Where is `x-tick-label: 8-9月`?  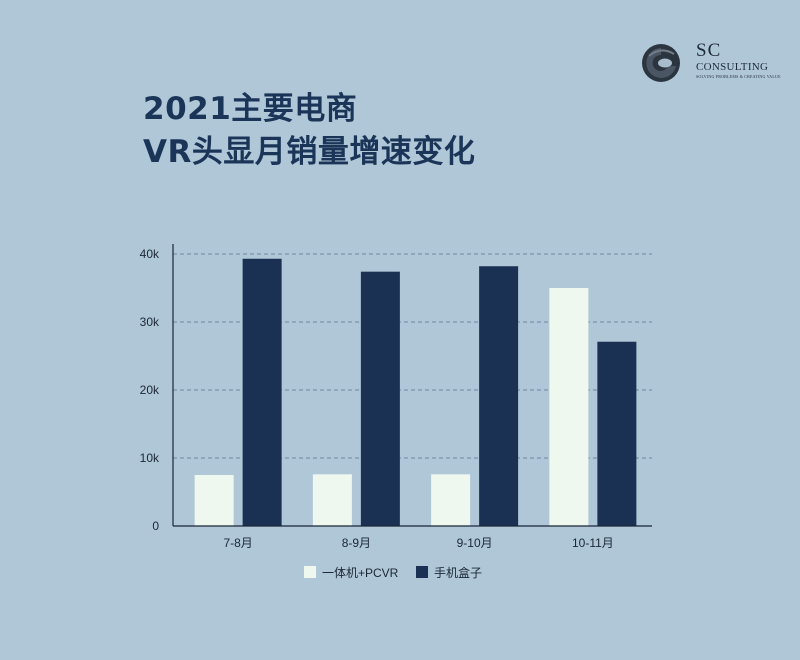 x-tick-label: 8-9月 is located at coordinates (356, 543).